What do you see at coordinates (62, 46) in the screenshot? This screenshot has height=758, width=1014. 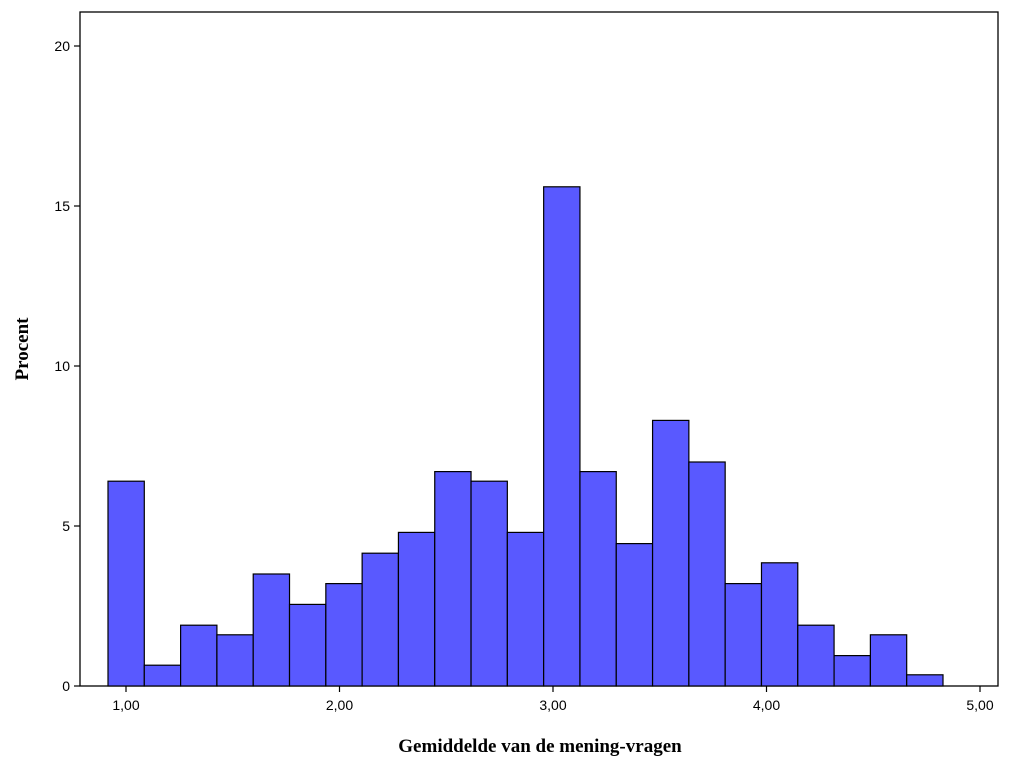 I see `y-tick-label: 20` at bounding box center [62, 46].